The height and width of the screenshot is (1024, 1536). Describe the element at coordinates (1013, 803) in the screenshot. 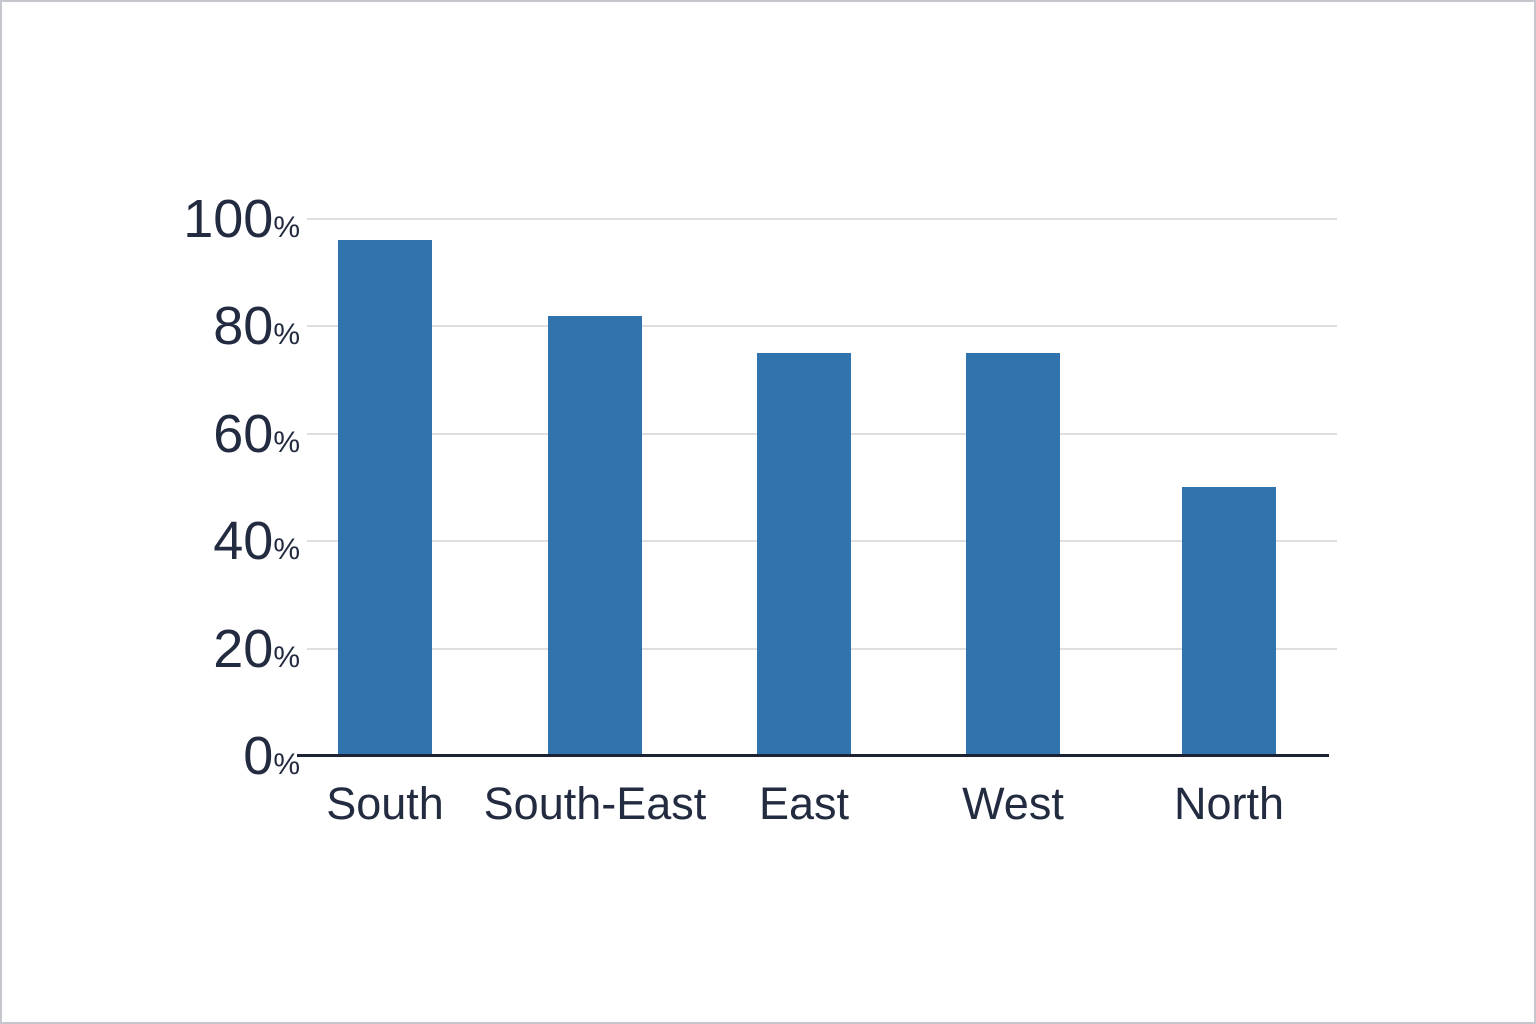

I see `x-category-label-west: West` at that location.